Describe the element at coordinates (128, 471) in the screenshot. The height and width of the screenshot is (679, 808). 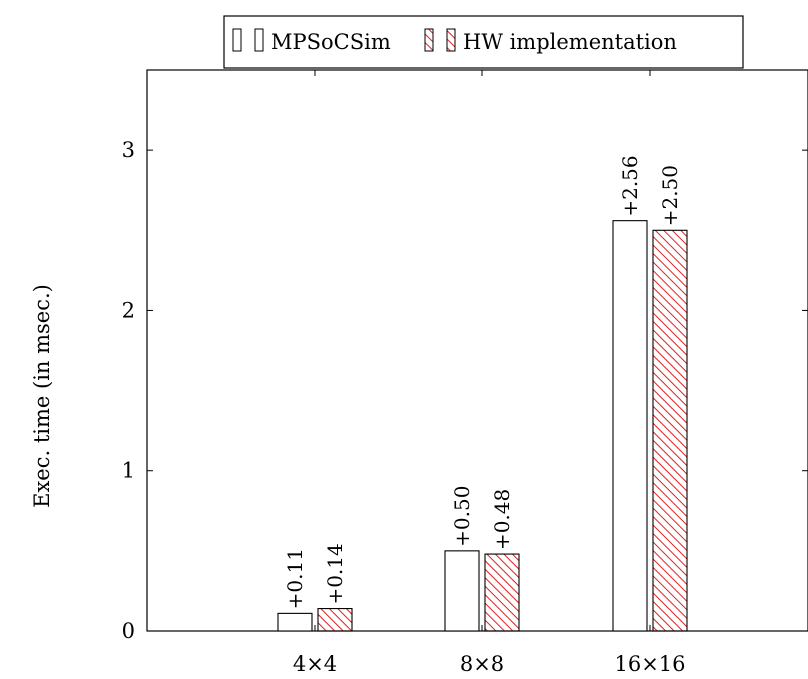
I see `y-tick-label: 1` at that location.